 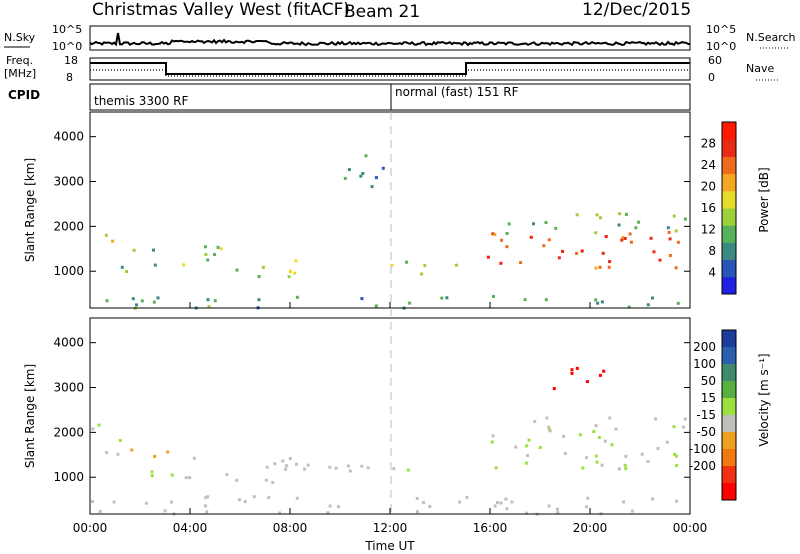 What do you see at coordinates (708, 144) in the screenshot?
I see `colorbar-tick-label: 28` at bounding box center [708, 144].